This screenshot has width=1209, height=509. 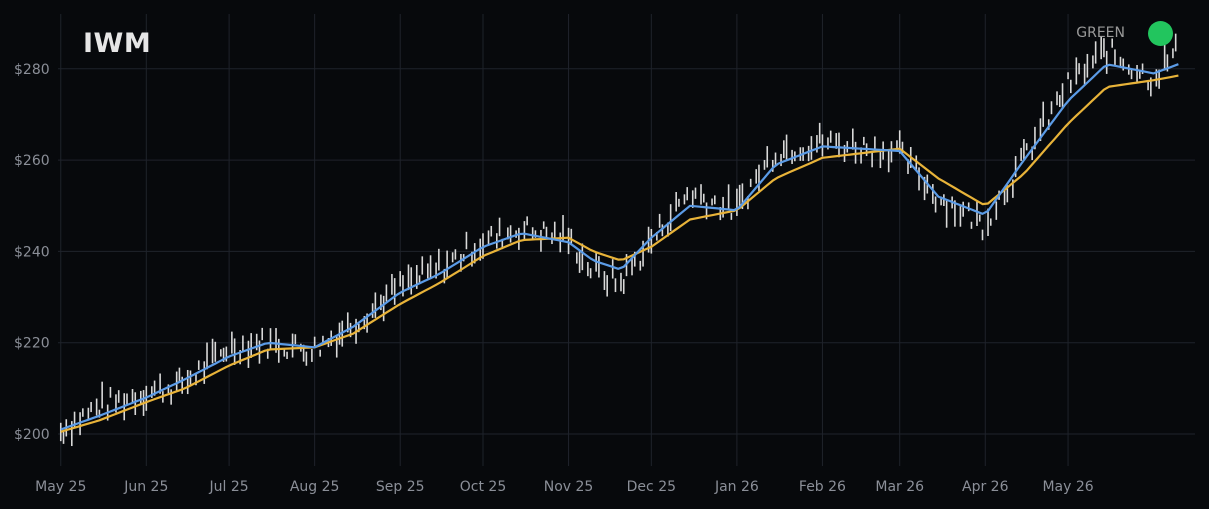 What do you see at coordinates (1160, 33) in the screenshot?
I see `status-indicator-dot` at bounding box center [1160, 33].